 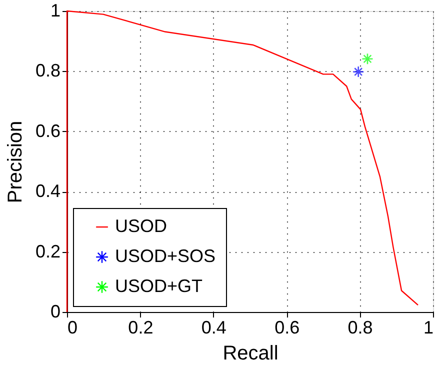 What do you see at coordinates (47, 70) in the screenshot?
I see `y-tick-label: 0.8` at bounding box center [47, 70].